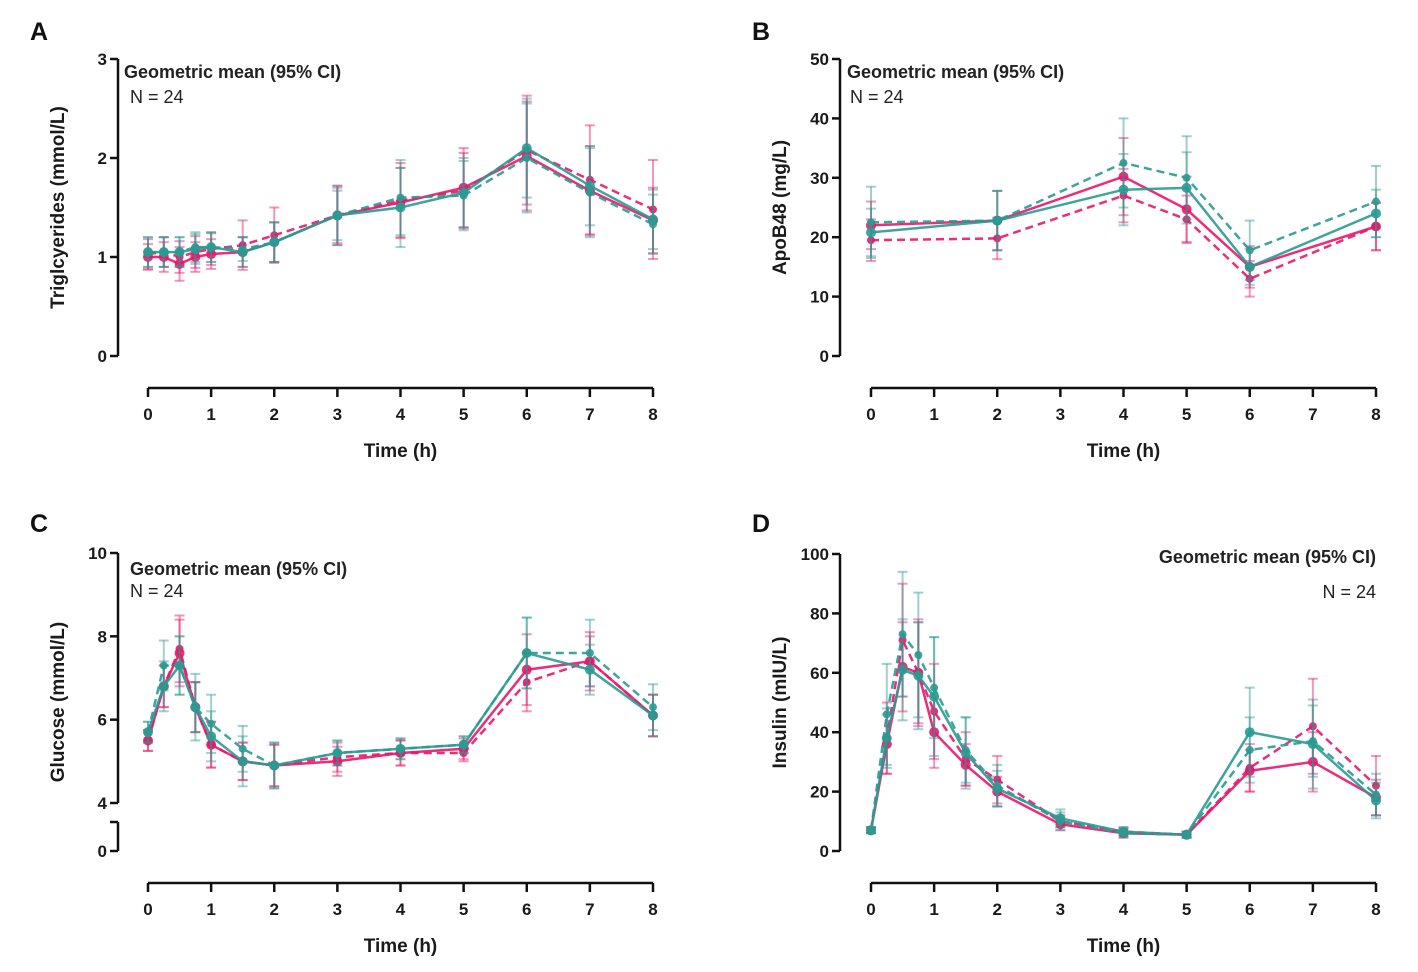 This screenshot has width=1418, height=972. What do you see at coordinates (819, 673) in the screenshot?
I see `y-tick-label: 60` at bounding box center [819, 673].